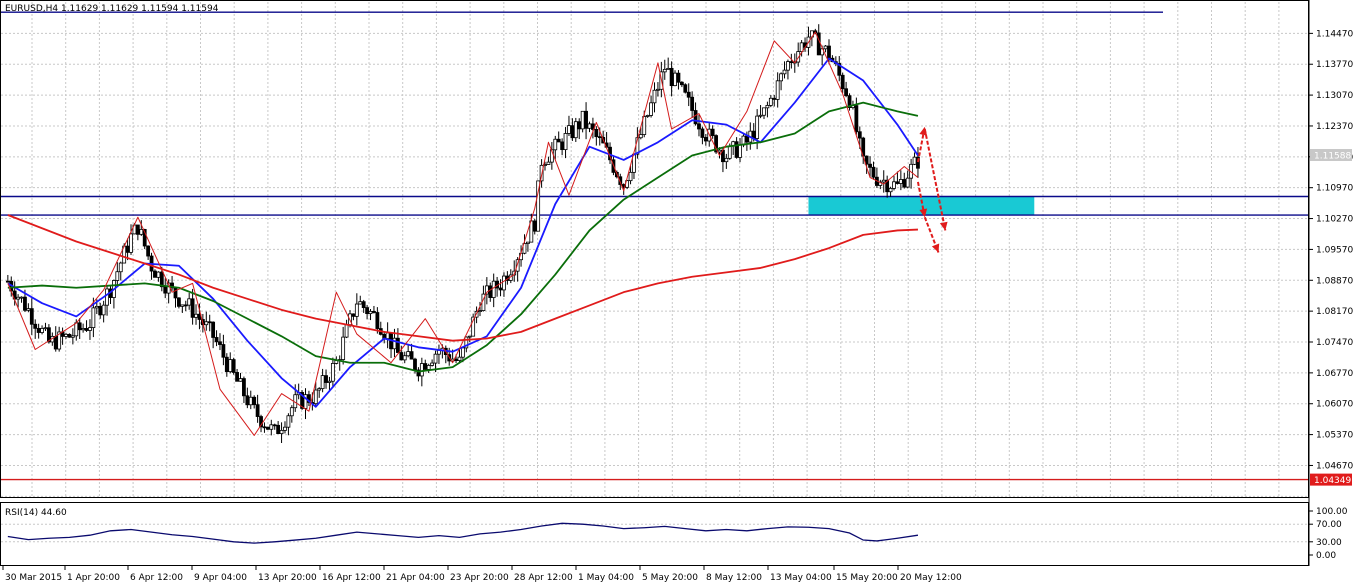 Image resolution: width=1362 pixels, height=587 pixels. What do you see at coordinates (1331, 155) in the screenshot?
I see `current-price-tag: 1.11588` at bounding box center [1331, 155].